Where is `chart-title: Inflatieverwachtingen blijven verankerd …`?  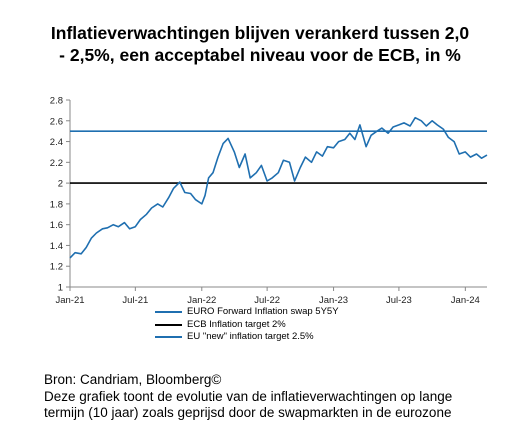 chart-title: Inflatieverwachtingen blijven verankerd … is located at coordinates (260, 44).